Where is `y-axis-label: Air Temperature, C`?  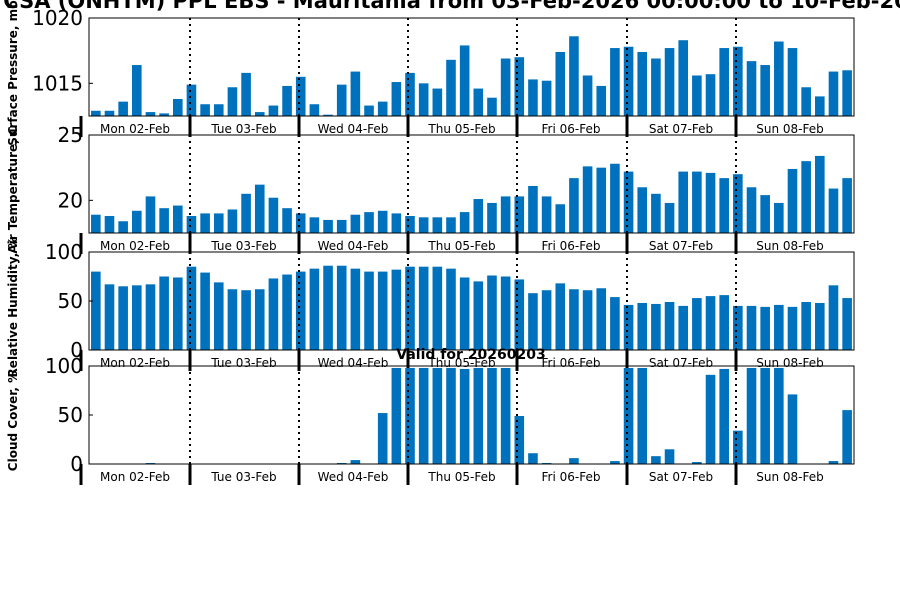
y-axis-label: Air Temperature, C is located at coordinates (13, 190).